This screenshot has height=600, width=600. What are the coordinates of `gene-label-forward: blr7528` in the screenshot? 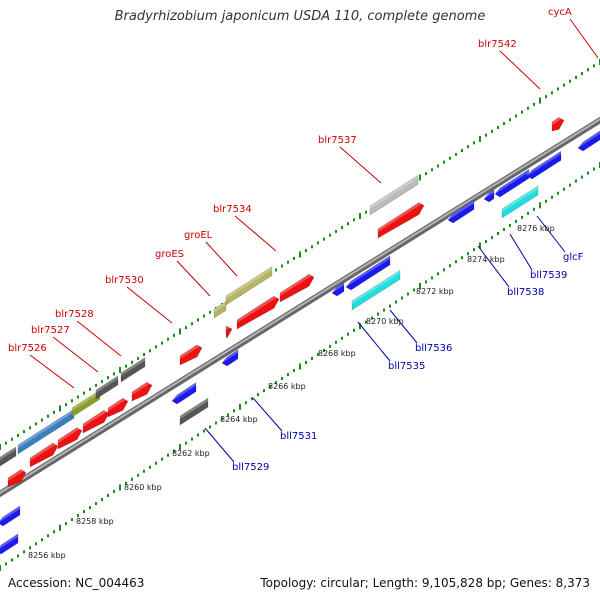 It's located at (74, 314).